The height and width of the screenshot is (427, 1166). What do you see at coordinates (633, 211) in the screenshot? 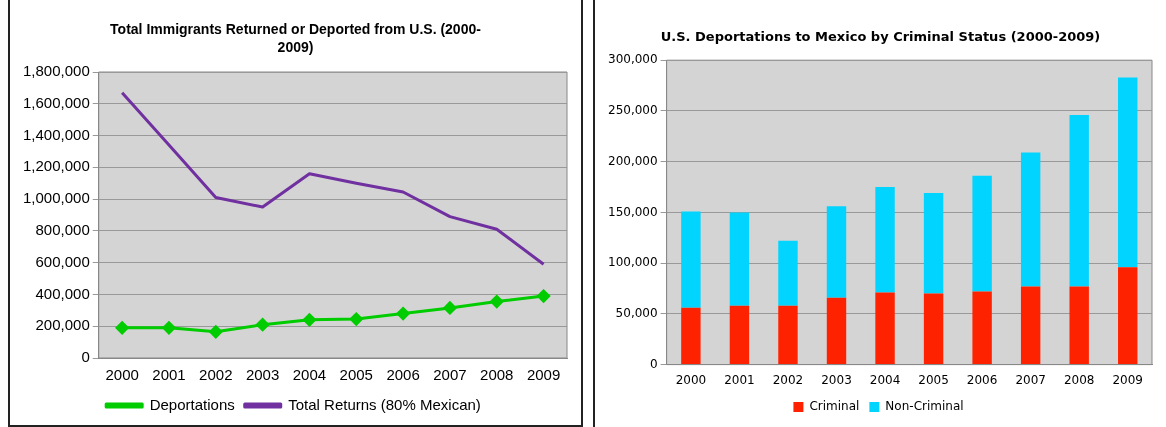
I see `y-tick-label: 150,000` at bounding box center [633, 211].